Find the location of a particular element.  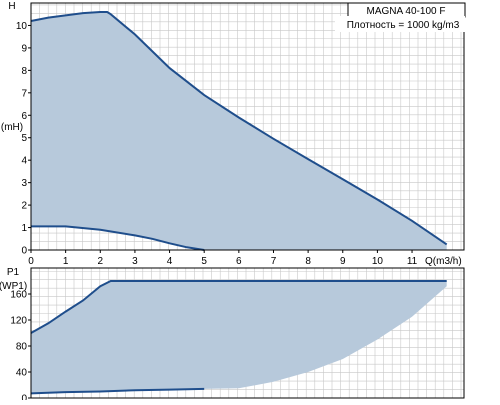

x-tick-label: 3 is located at coordinates (135, 261).